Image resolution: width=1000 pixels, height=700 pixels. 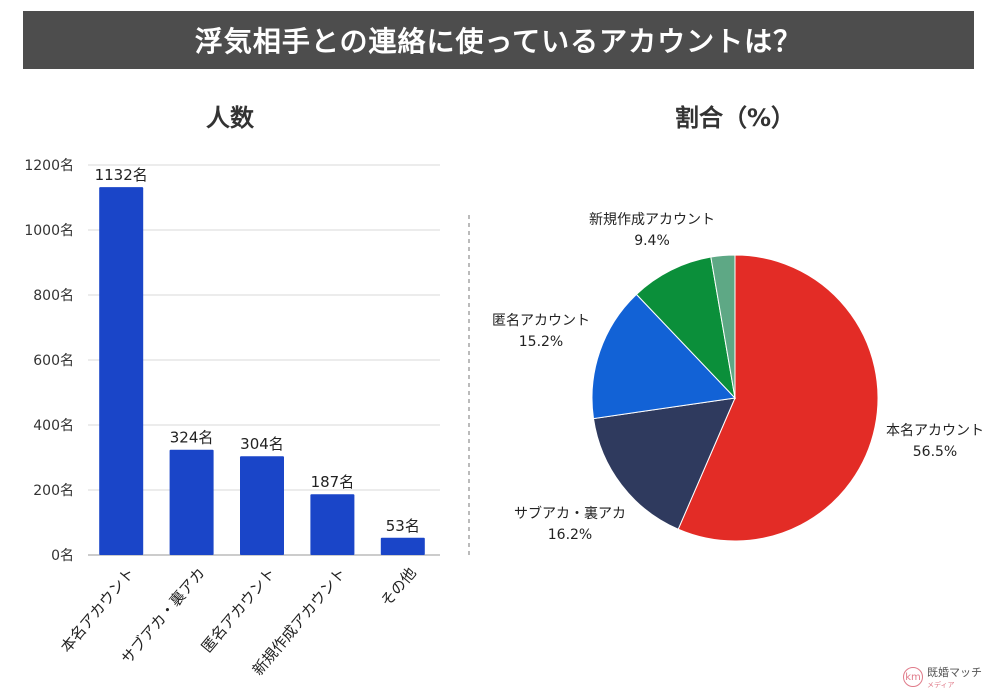 What do you see at coordinates (230, 118) in the screenshot?
I see `bar-chart-title: 人数` at bounding box center [230, 118].